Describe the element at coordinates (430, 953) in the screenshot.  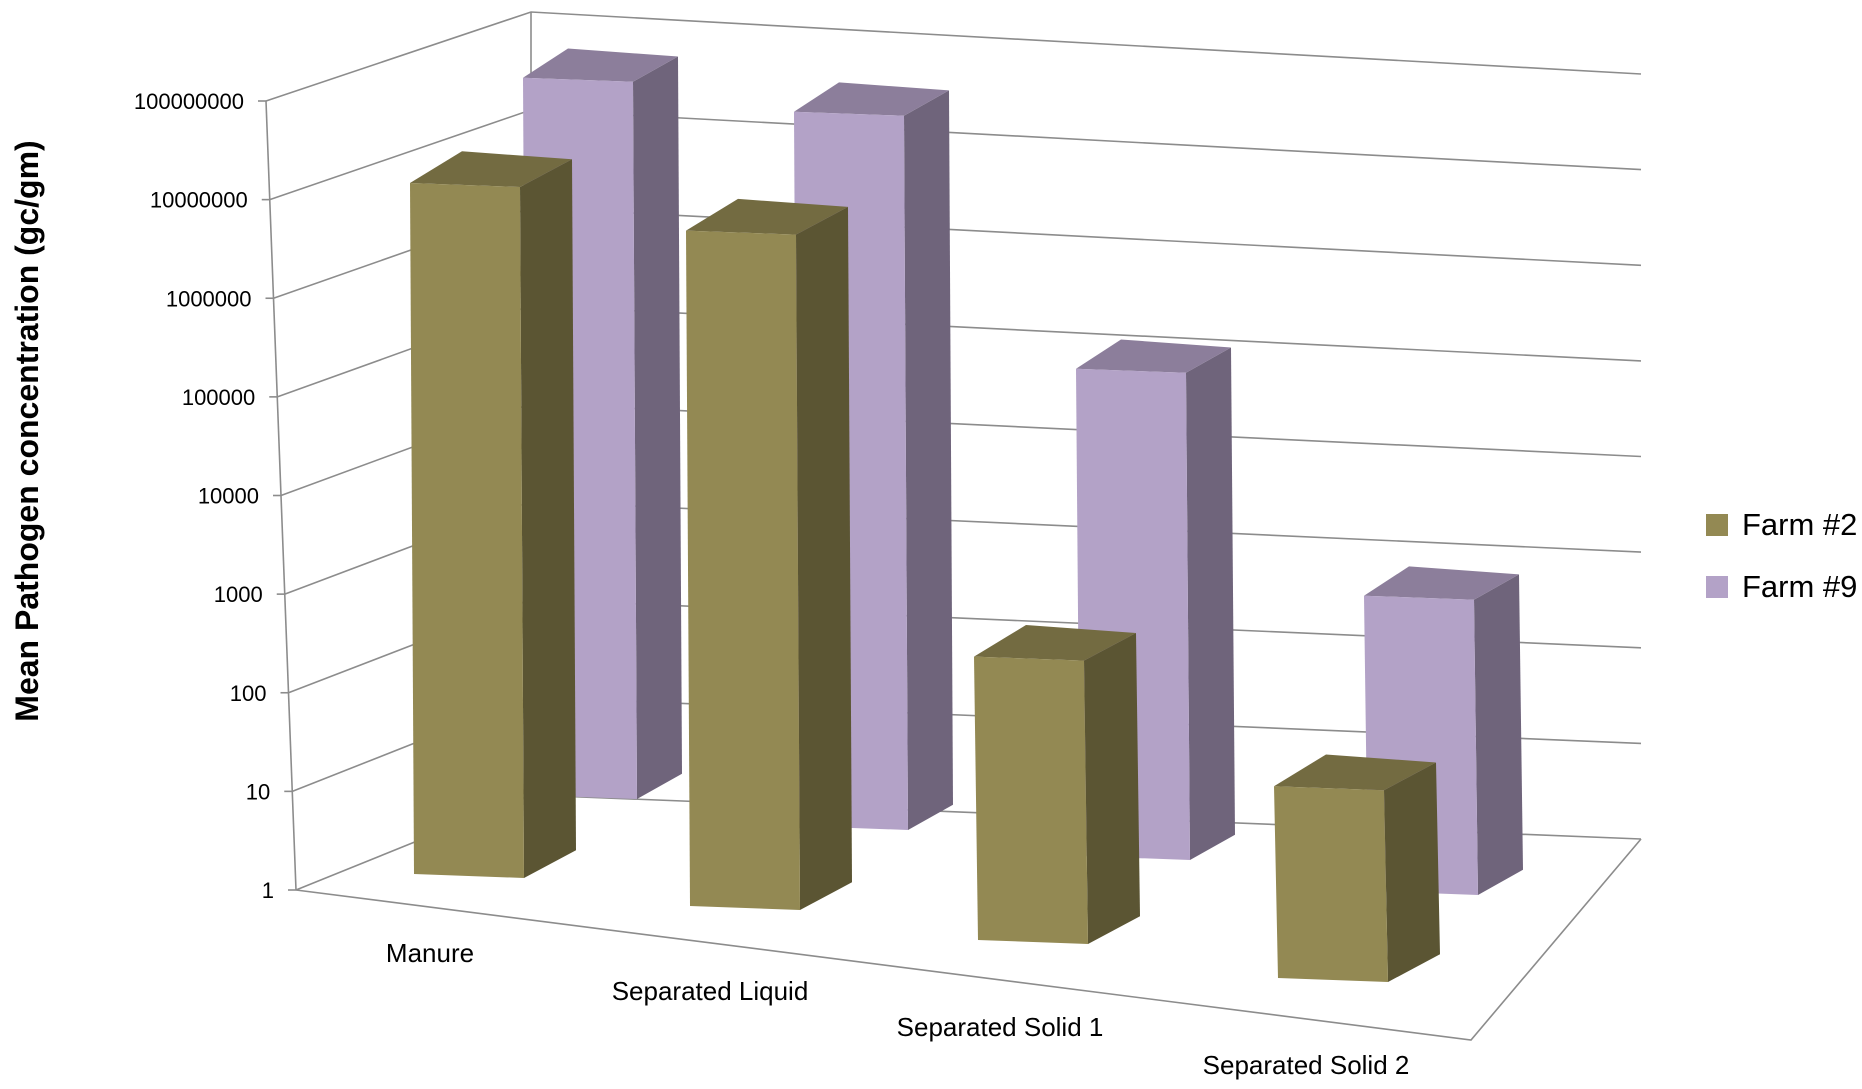
I see `x-category-label: Manure` at that location.